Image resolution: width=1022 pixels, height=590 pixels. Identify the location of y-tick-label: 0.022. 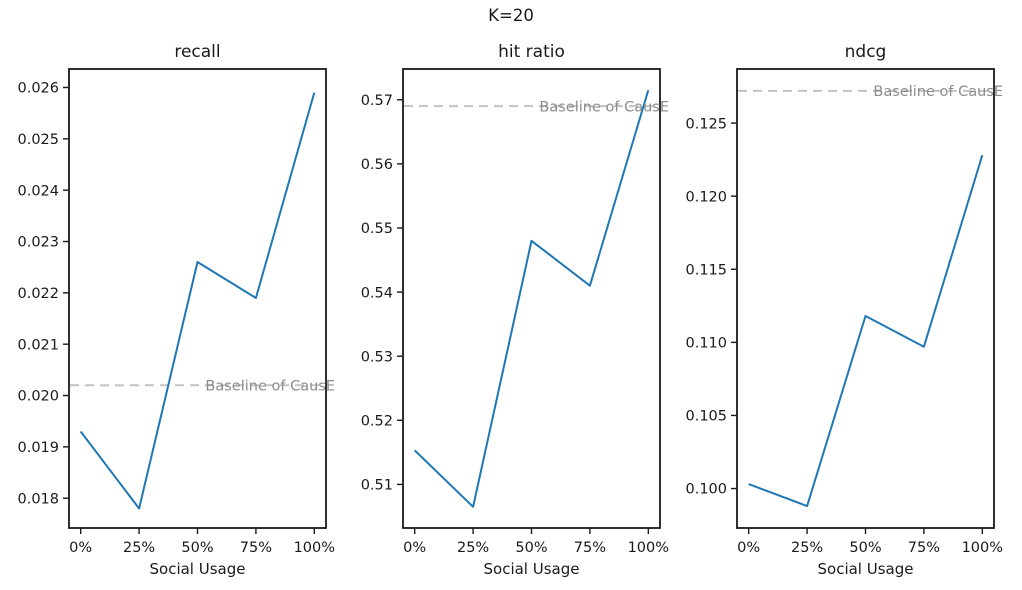
(38, 294).